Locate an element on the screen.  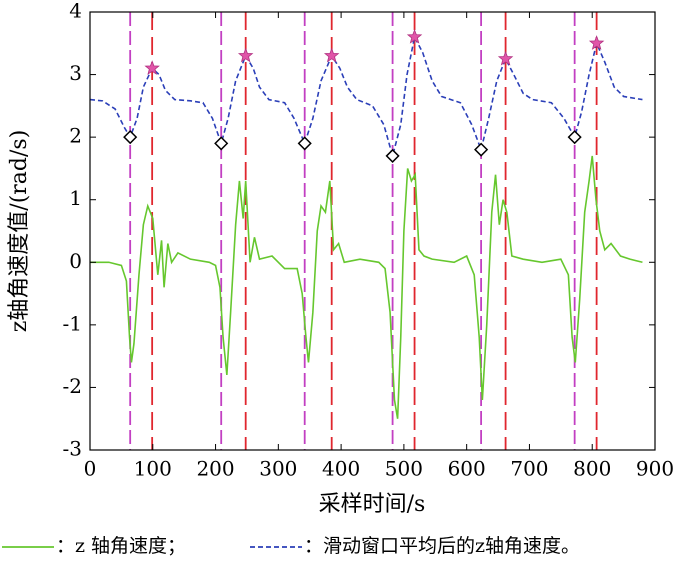
y-tick-label: -3 is located at coordinates (72, 449).